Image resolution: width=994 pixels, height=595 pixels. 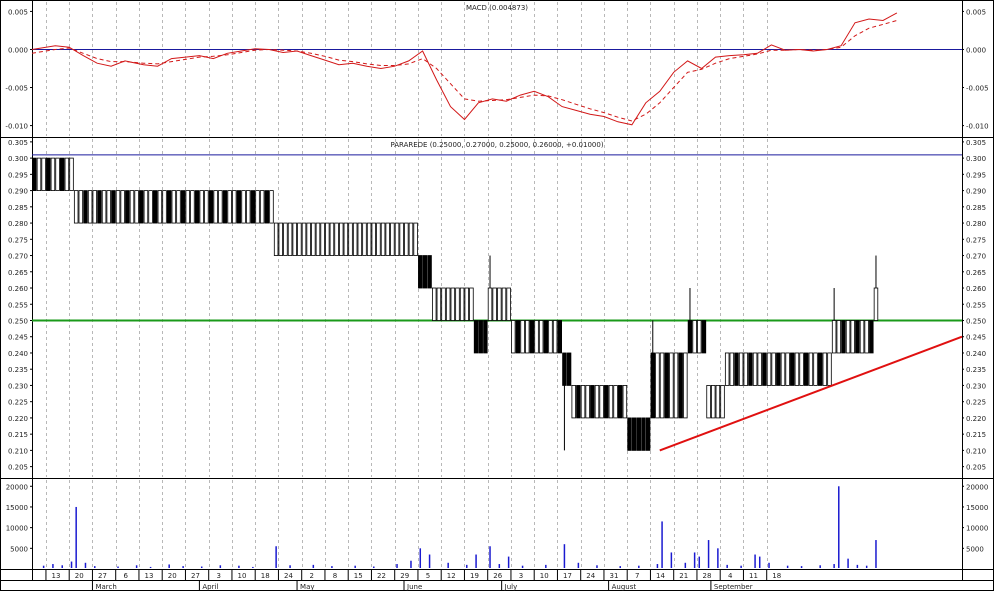 I want to click on price-tick-left: 0.275, so click(x=18, y=240).